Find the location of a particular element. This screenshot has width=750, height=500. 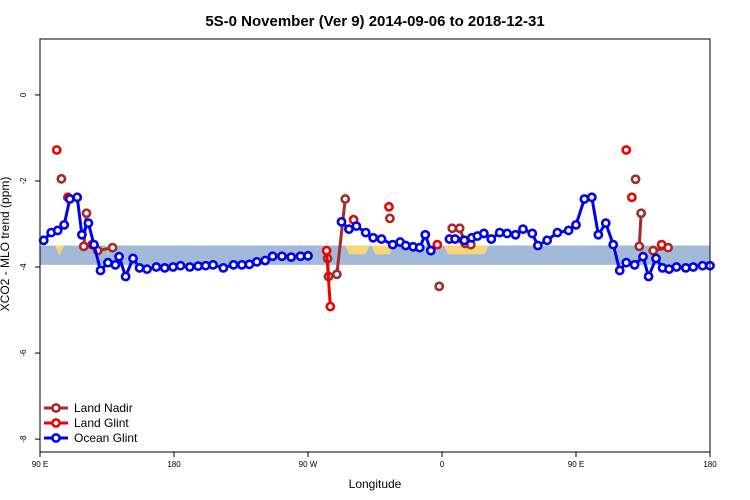

x-tick-label: 90 W is located at coordinates (308, 464).